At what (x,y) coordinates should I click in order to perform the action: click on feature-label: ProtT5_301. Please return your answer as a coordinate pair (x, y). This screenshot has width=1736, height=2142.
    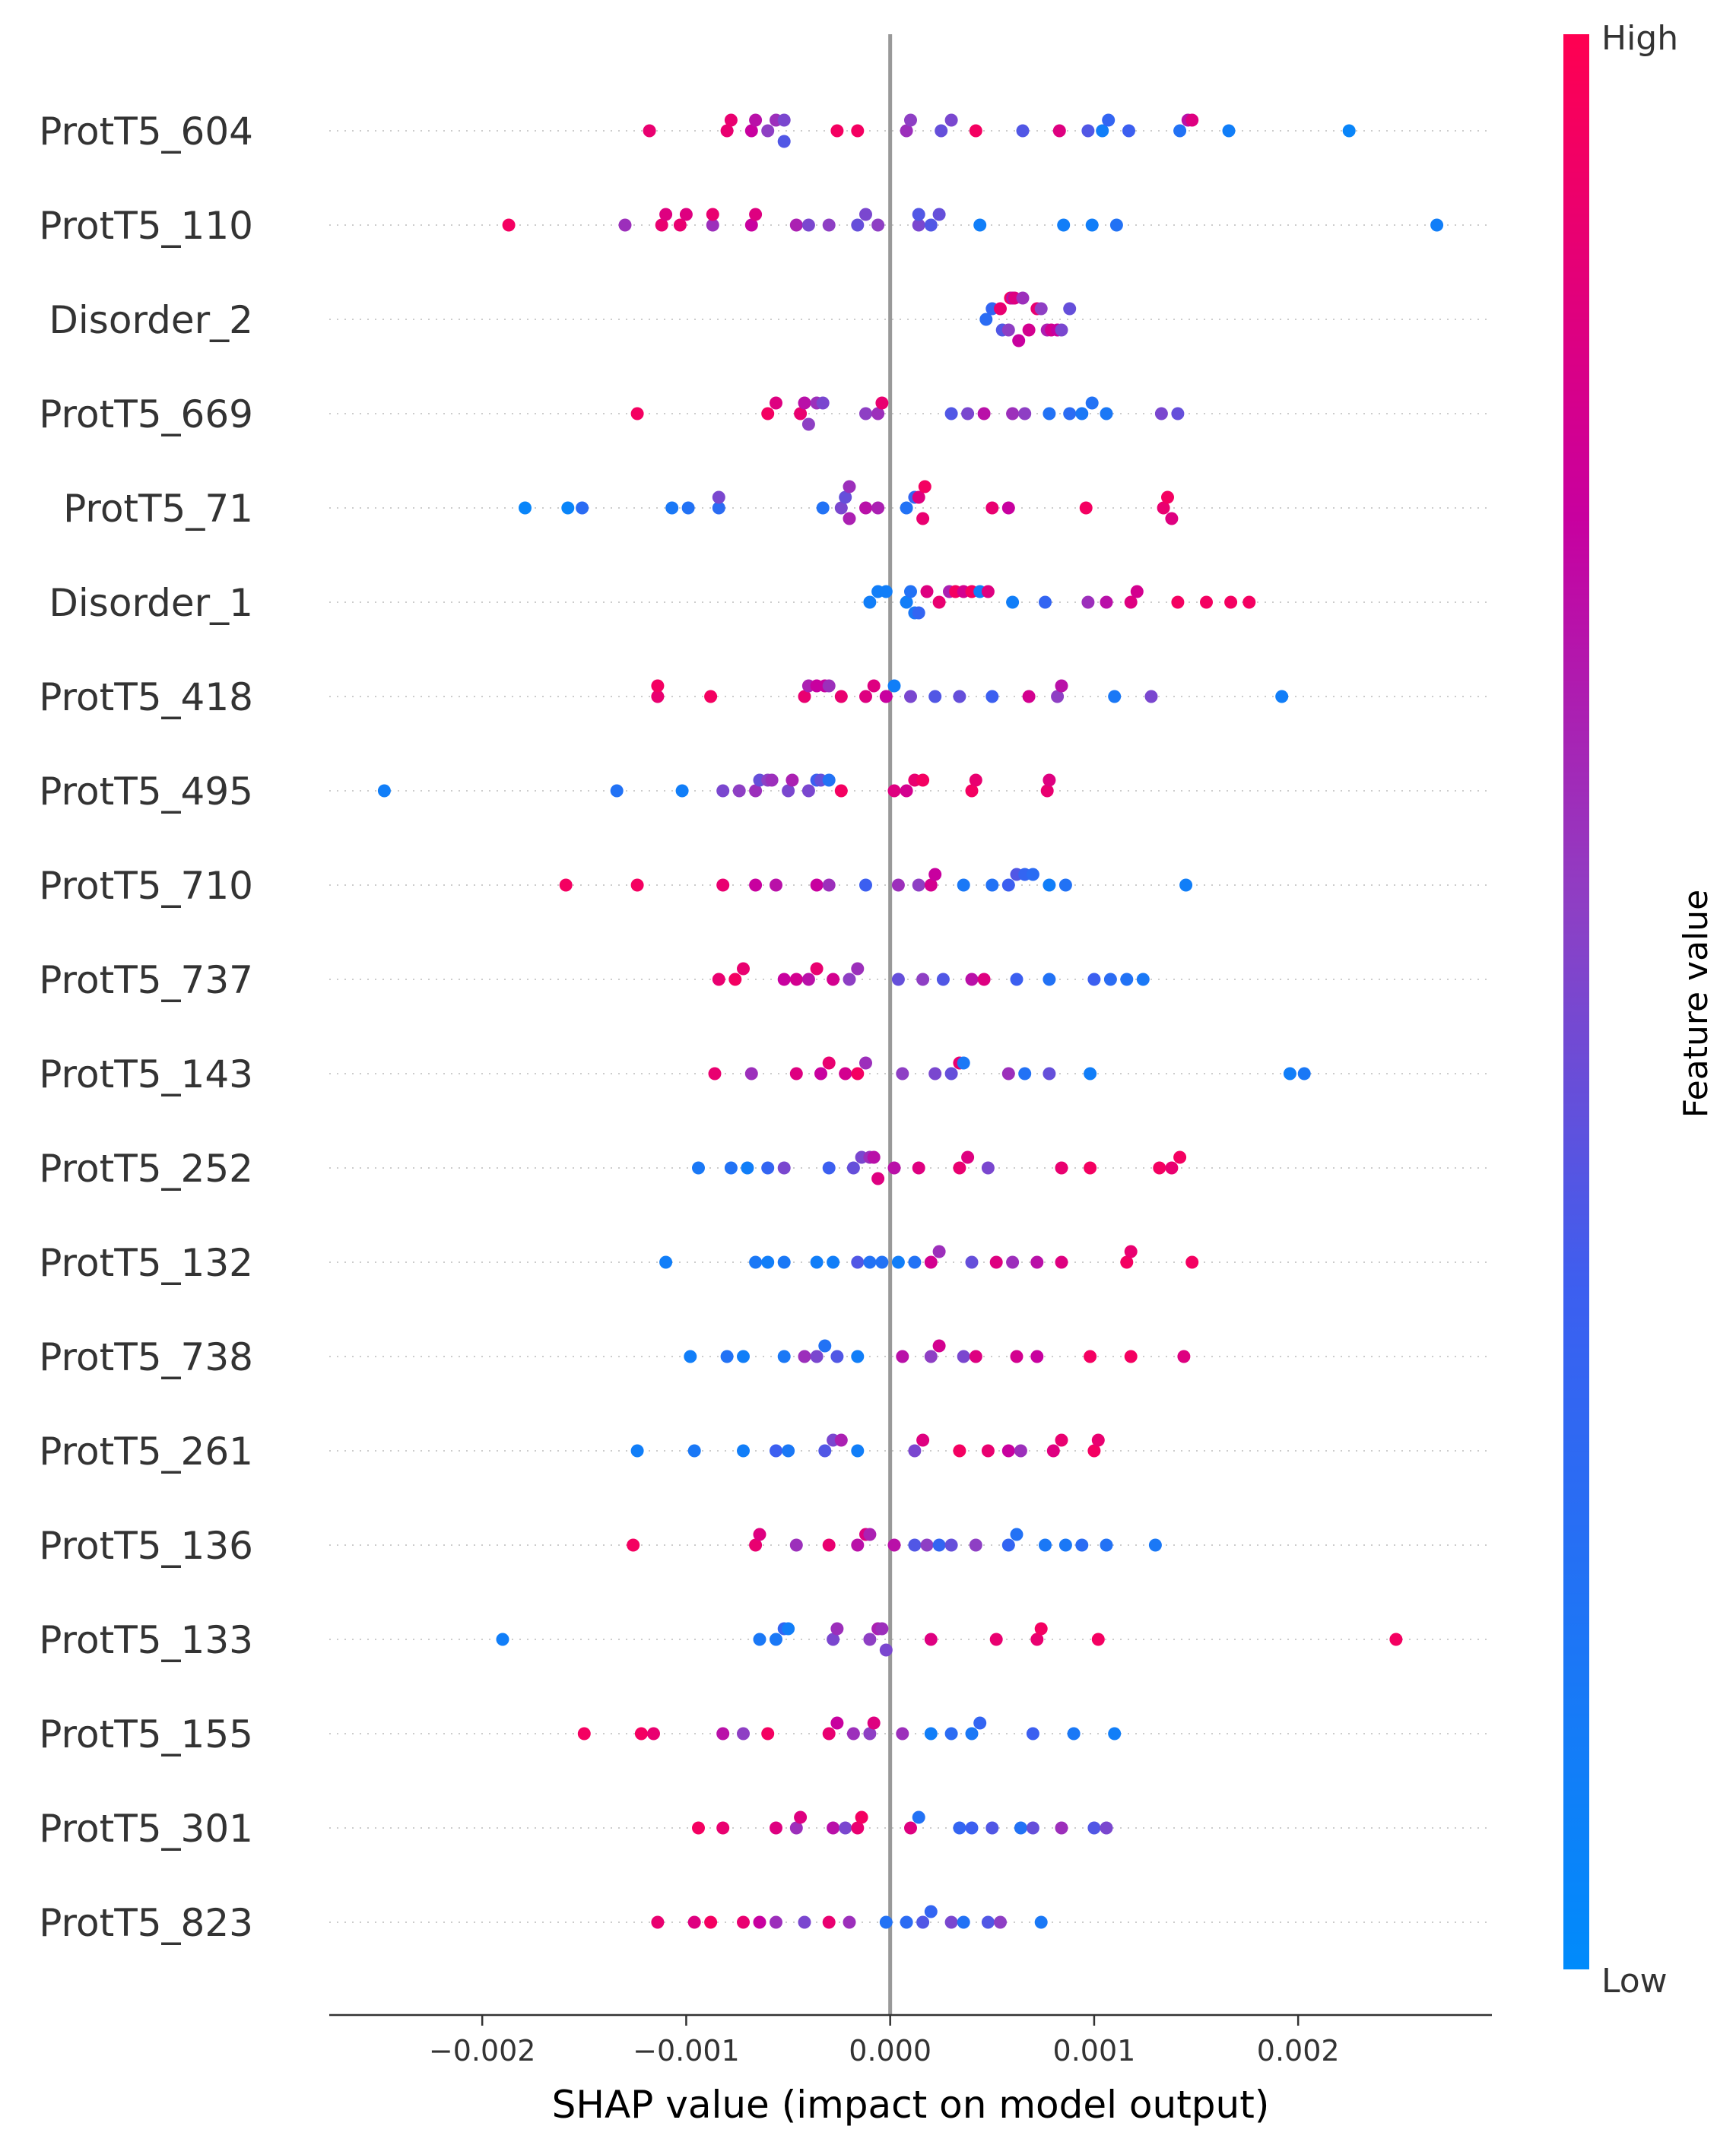
    Looking at the image, I should click on (146, 1829).